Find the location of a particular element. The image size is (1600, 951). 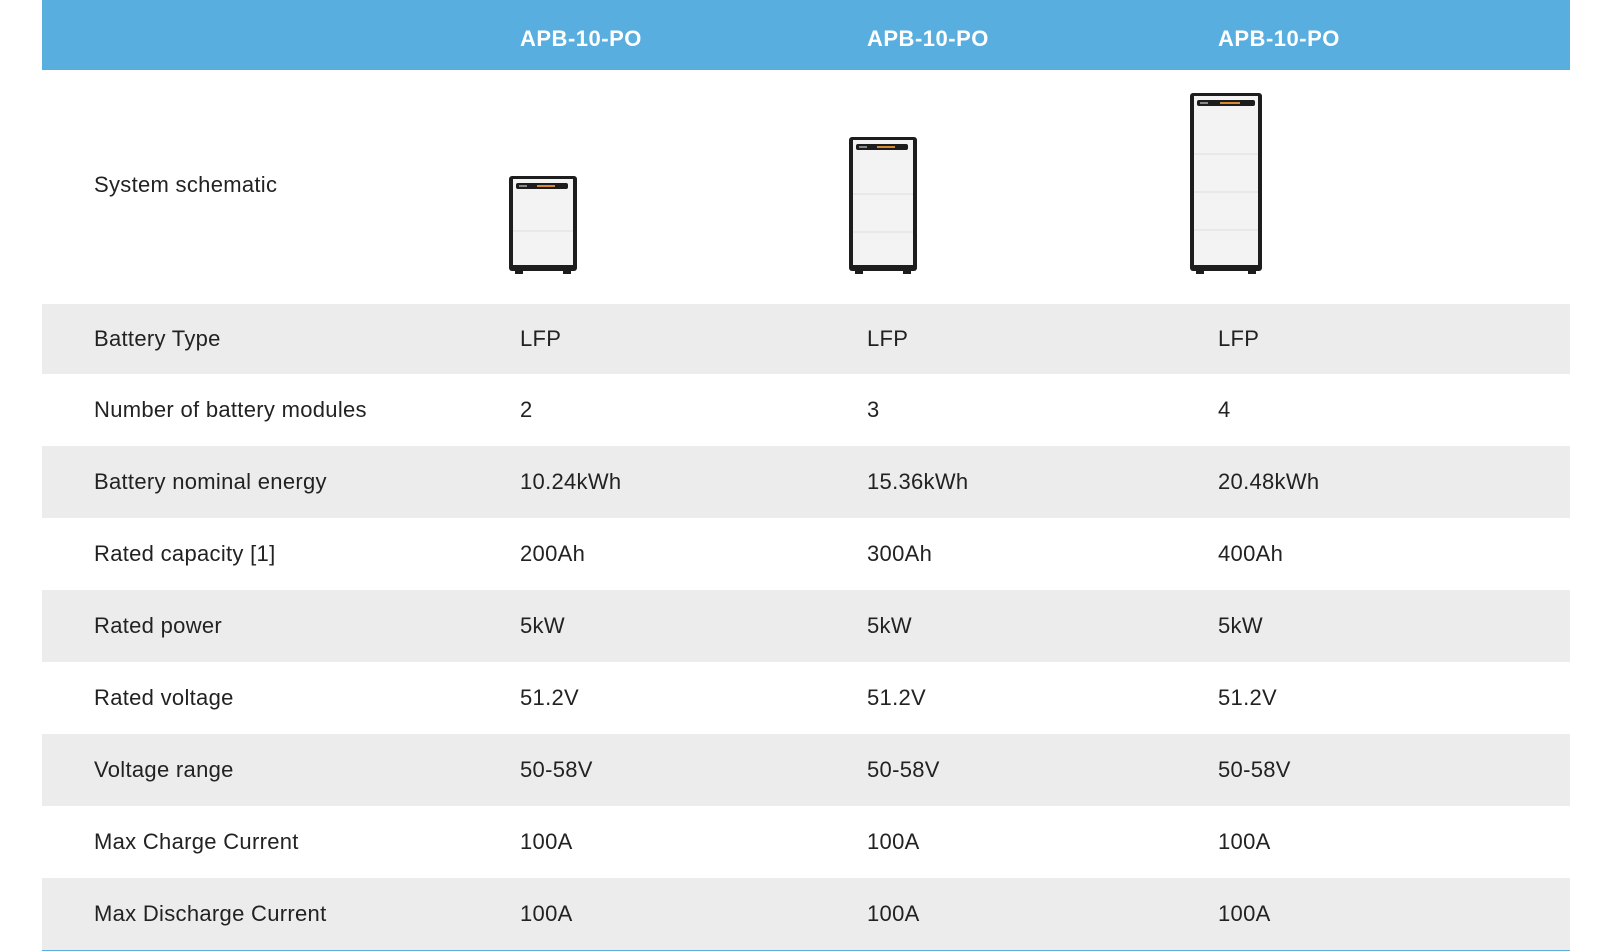

cell-value: 4 is located at coordinates (1224, 409).